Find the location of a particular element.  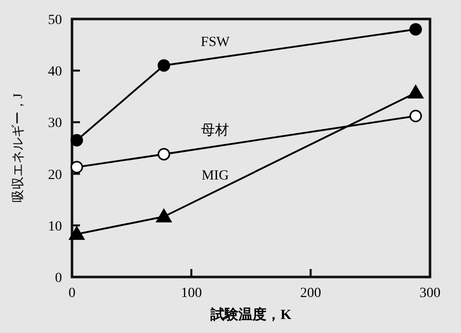

y-tick-label: 50 is located at coordinates (55, 20).